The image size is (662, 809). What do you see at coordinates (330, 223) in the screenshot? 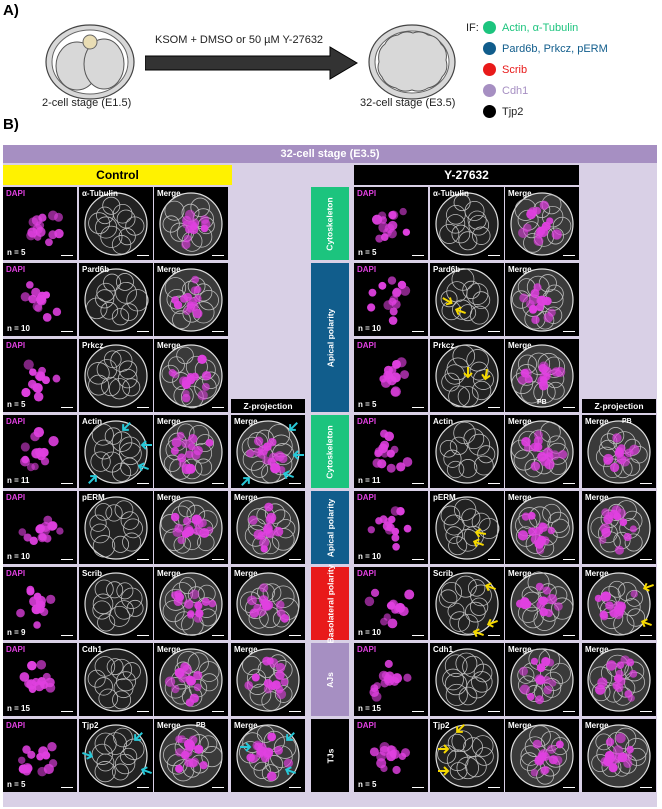
I see `category-text: Cytoskeleton` at bounding box center [330, 223].